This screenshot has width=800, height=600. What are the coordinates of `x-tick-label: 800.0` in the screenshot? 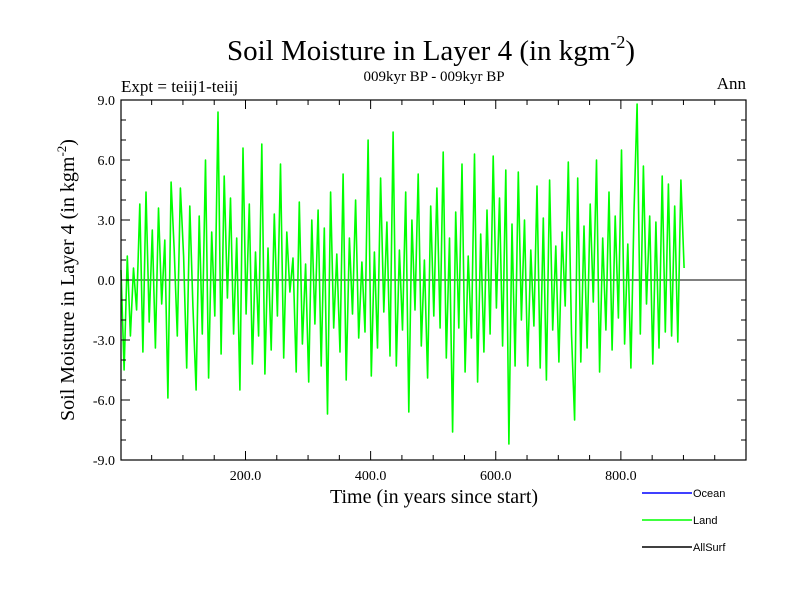 It's located at (621, 476).